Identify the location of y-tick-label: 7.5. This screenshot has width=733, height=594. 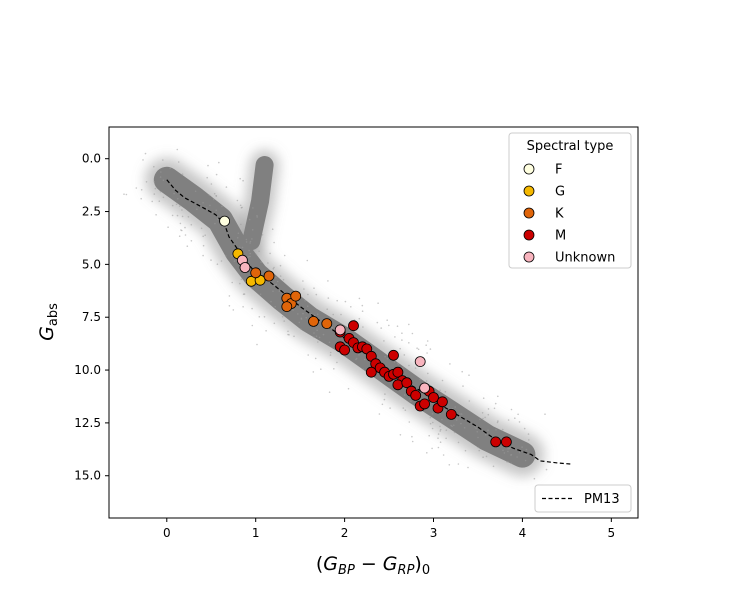
(91, 317).